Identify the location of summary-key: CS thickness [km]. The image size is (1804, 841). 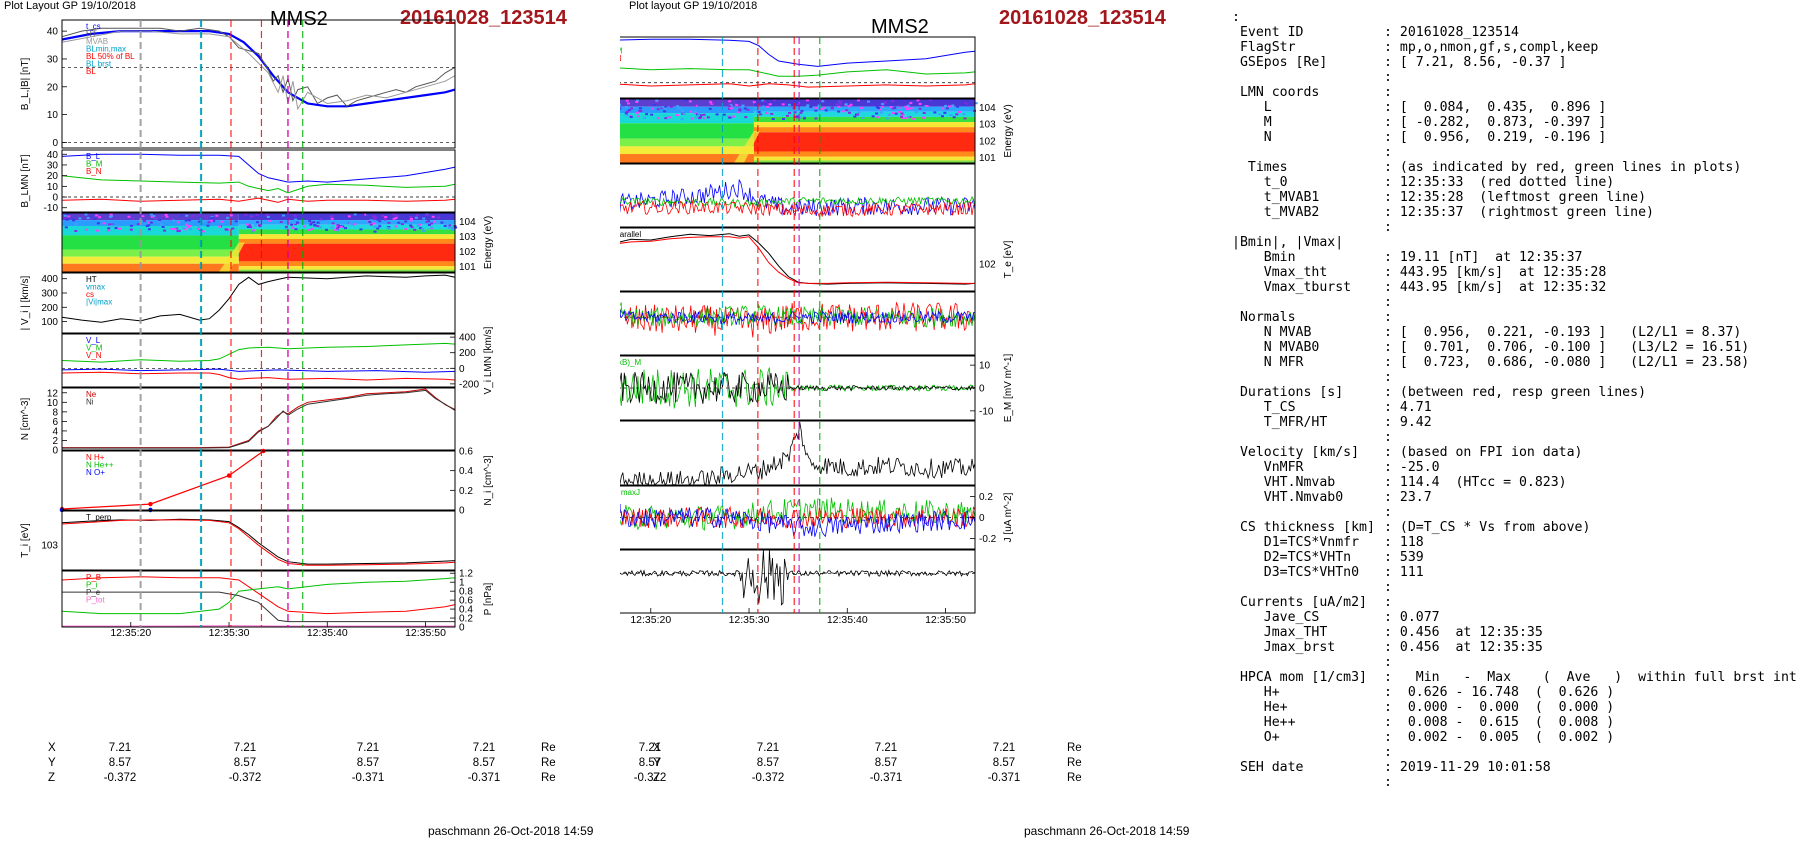
(1303, 527).